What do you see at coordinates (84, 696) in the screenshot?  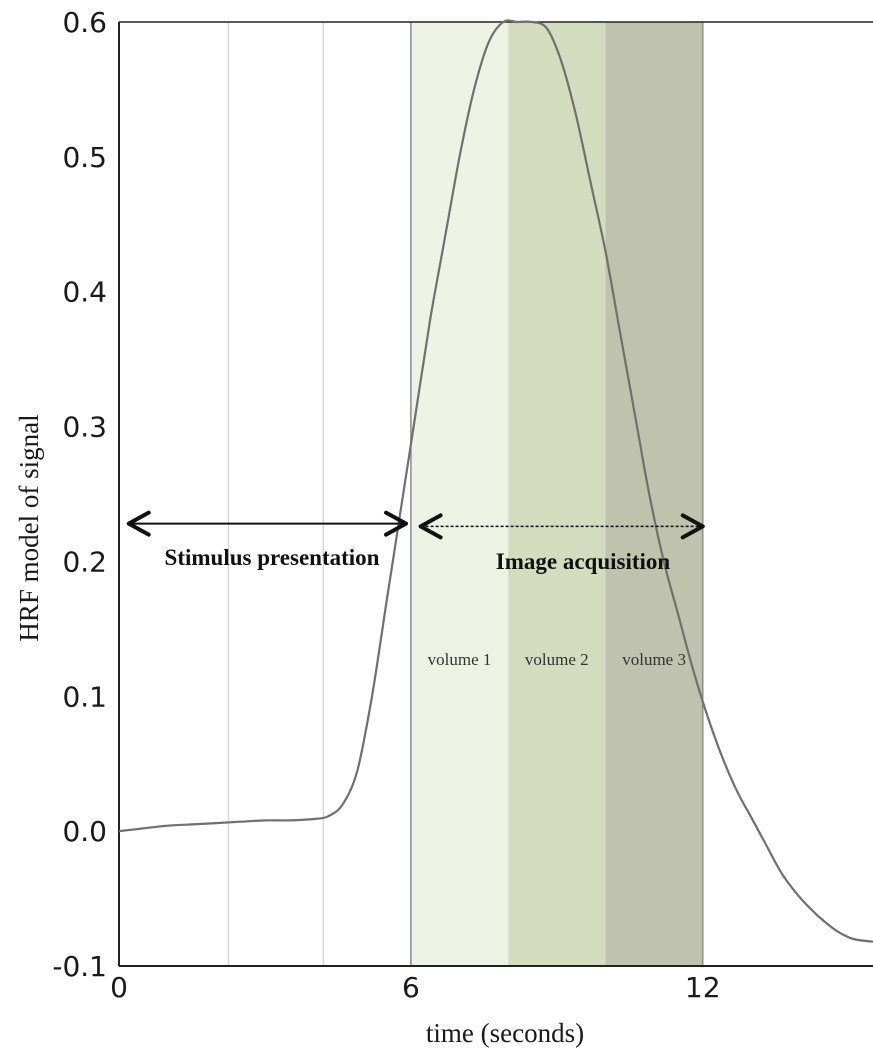 I see `y-tick-label: 0.1` at bounding box center [84, 696].